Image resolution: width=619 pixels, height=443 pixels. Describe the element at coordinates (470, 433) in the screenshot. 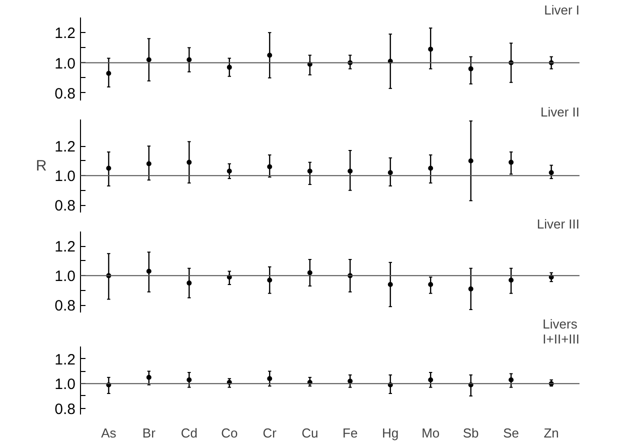

I see `x-tick-label: Sb` at that location.